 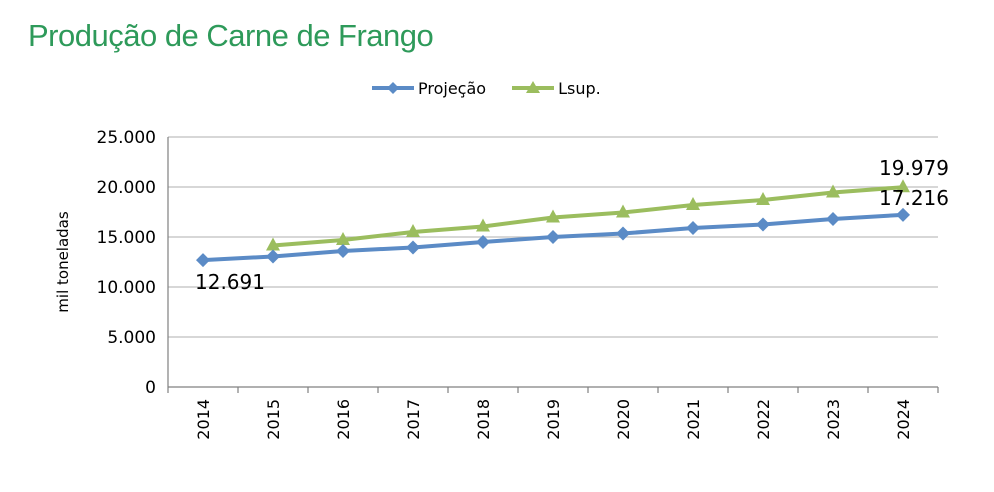 I want to click on legend-diamond-icon, so click(x=393, y=88).